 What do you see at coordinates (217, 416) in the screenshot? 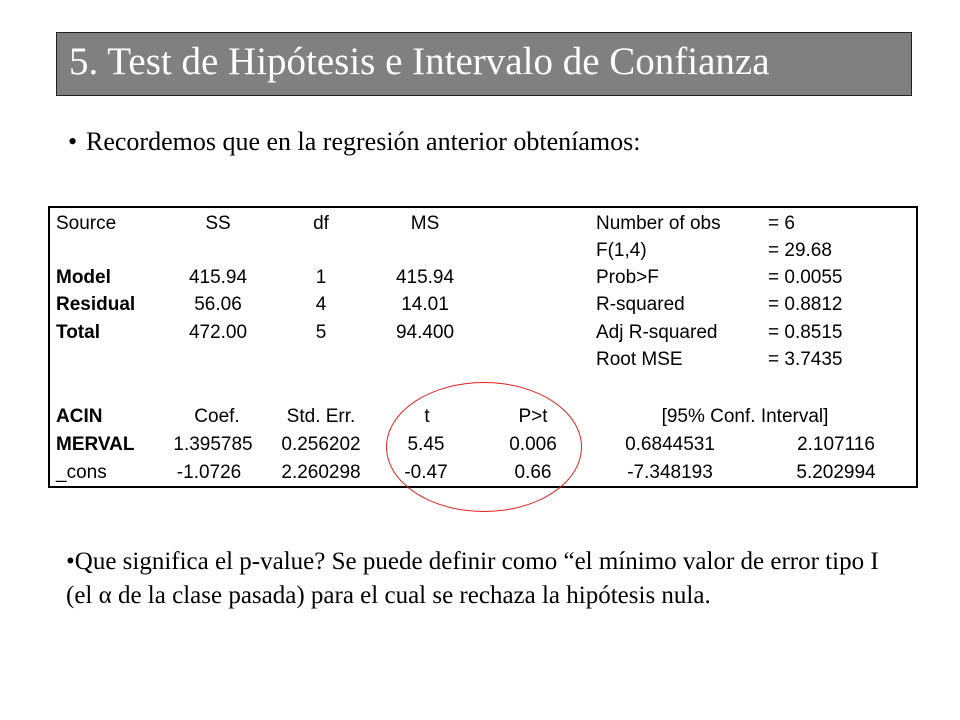
I see `coef-header-coef: Coef.` at bounding box center [217, 416].